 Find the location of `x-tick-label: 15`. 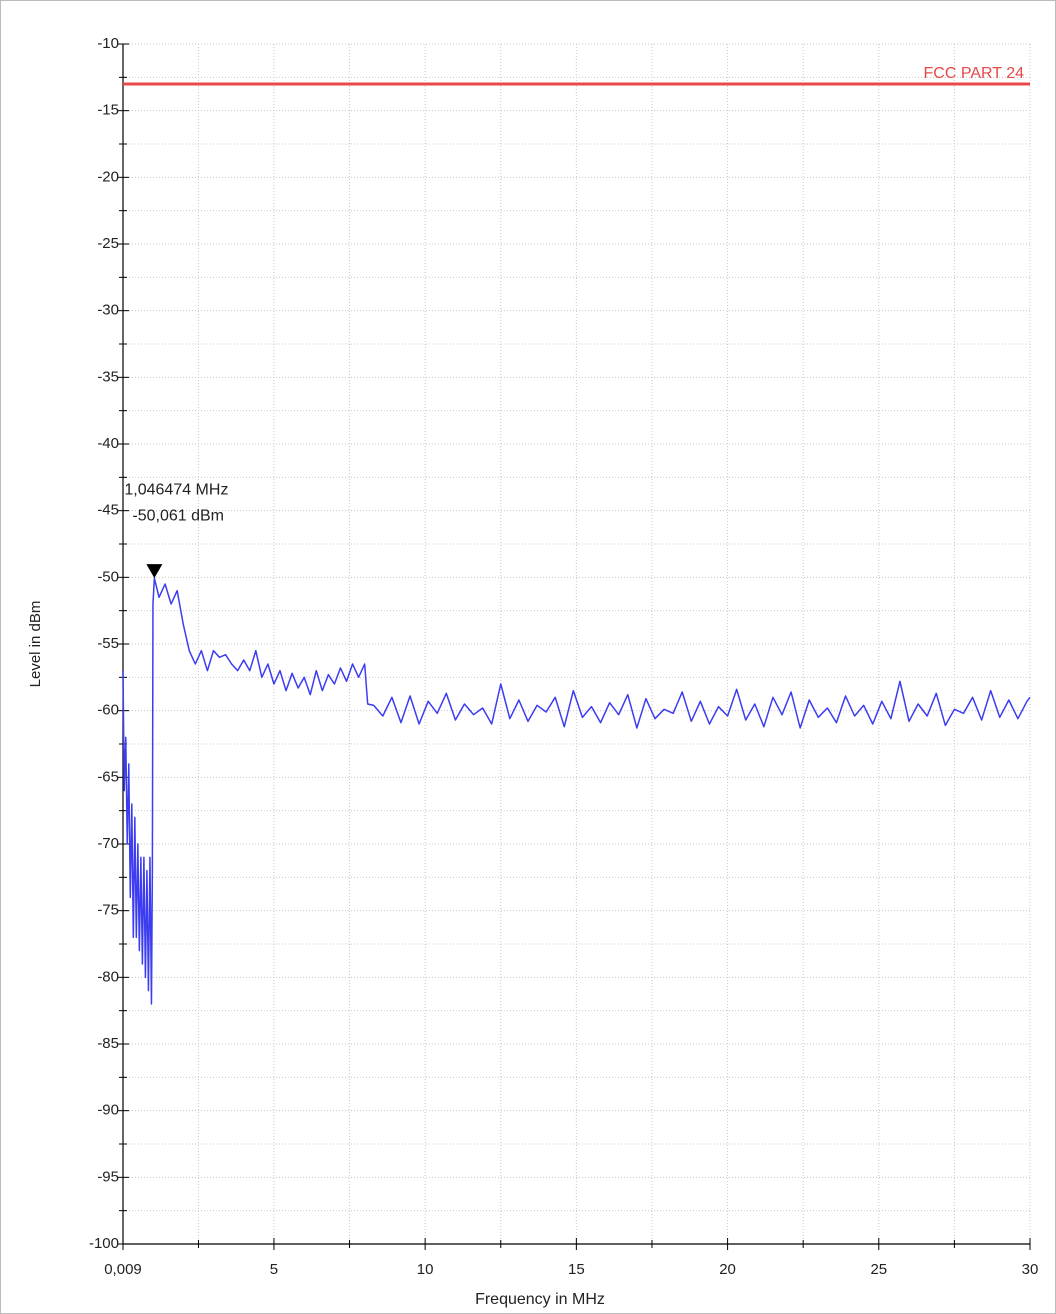

x-tick-label: 15 is located at coordinates (576, 1269).